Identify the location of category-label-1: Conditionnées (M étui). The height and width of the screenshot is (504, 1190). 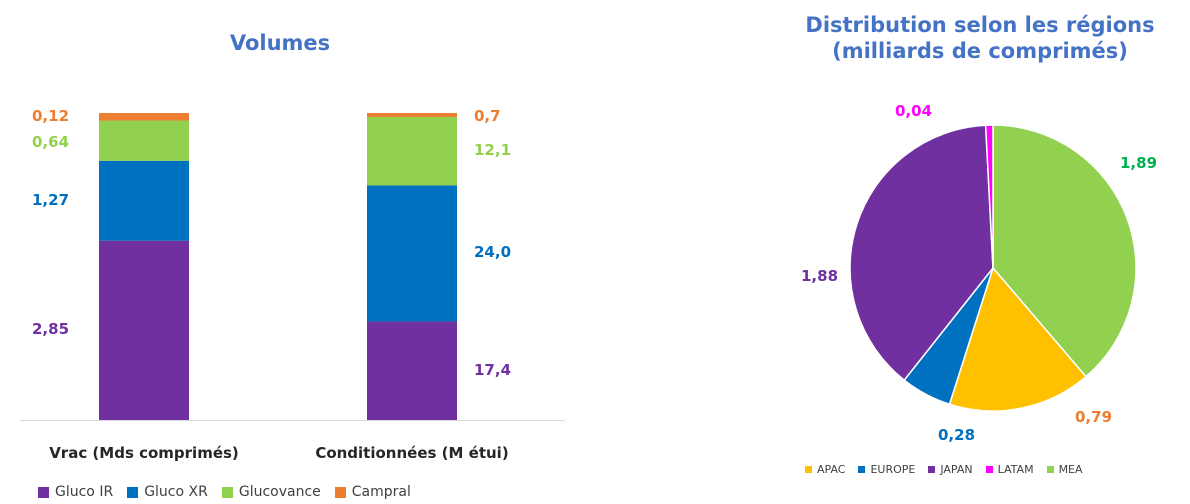
(412, 453).